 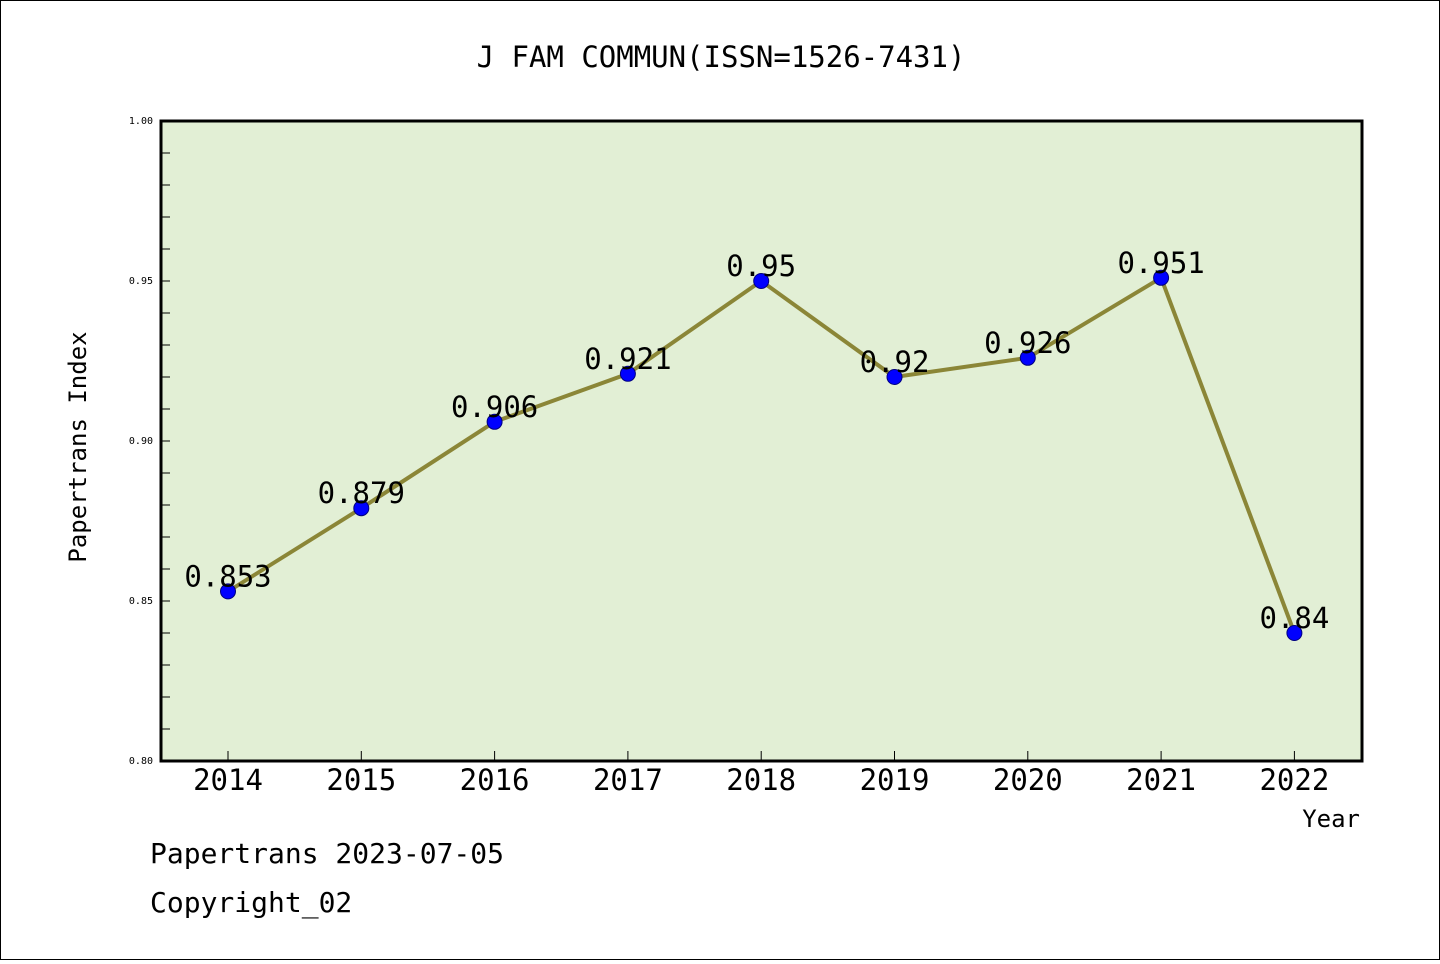 What do you see at coordinates (895, 780) in the screenshot?
I see `x-tick-label: 2019` at bounding box center [895, 780].